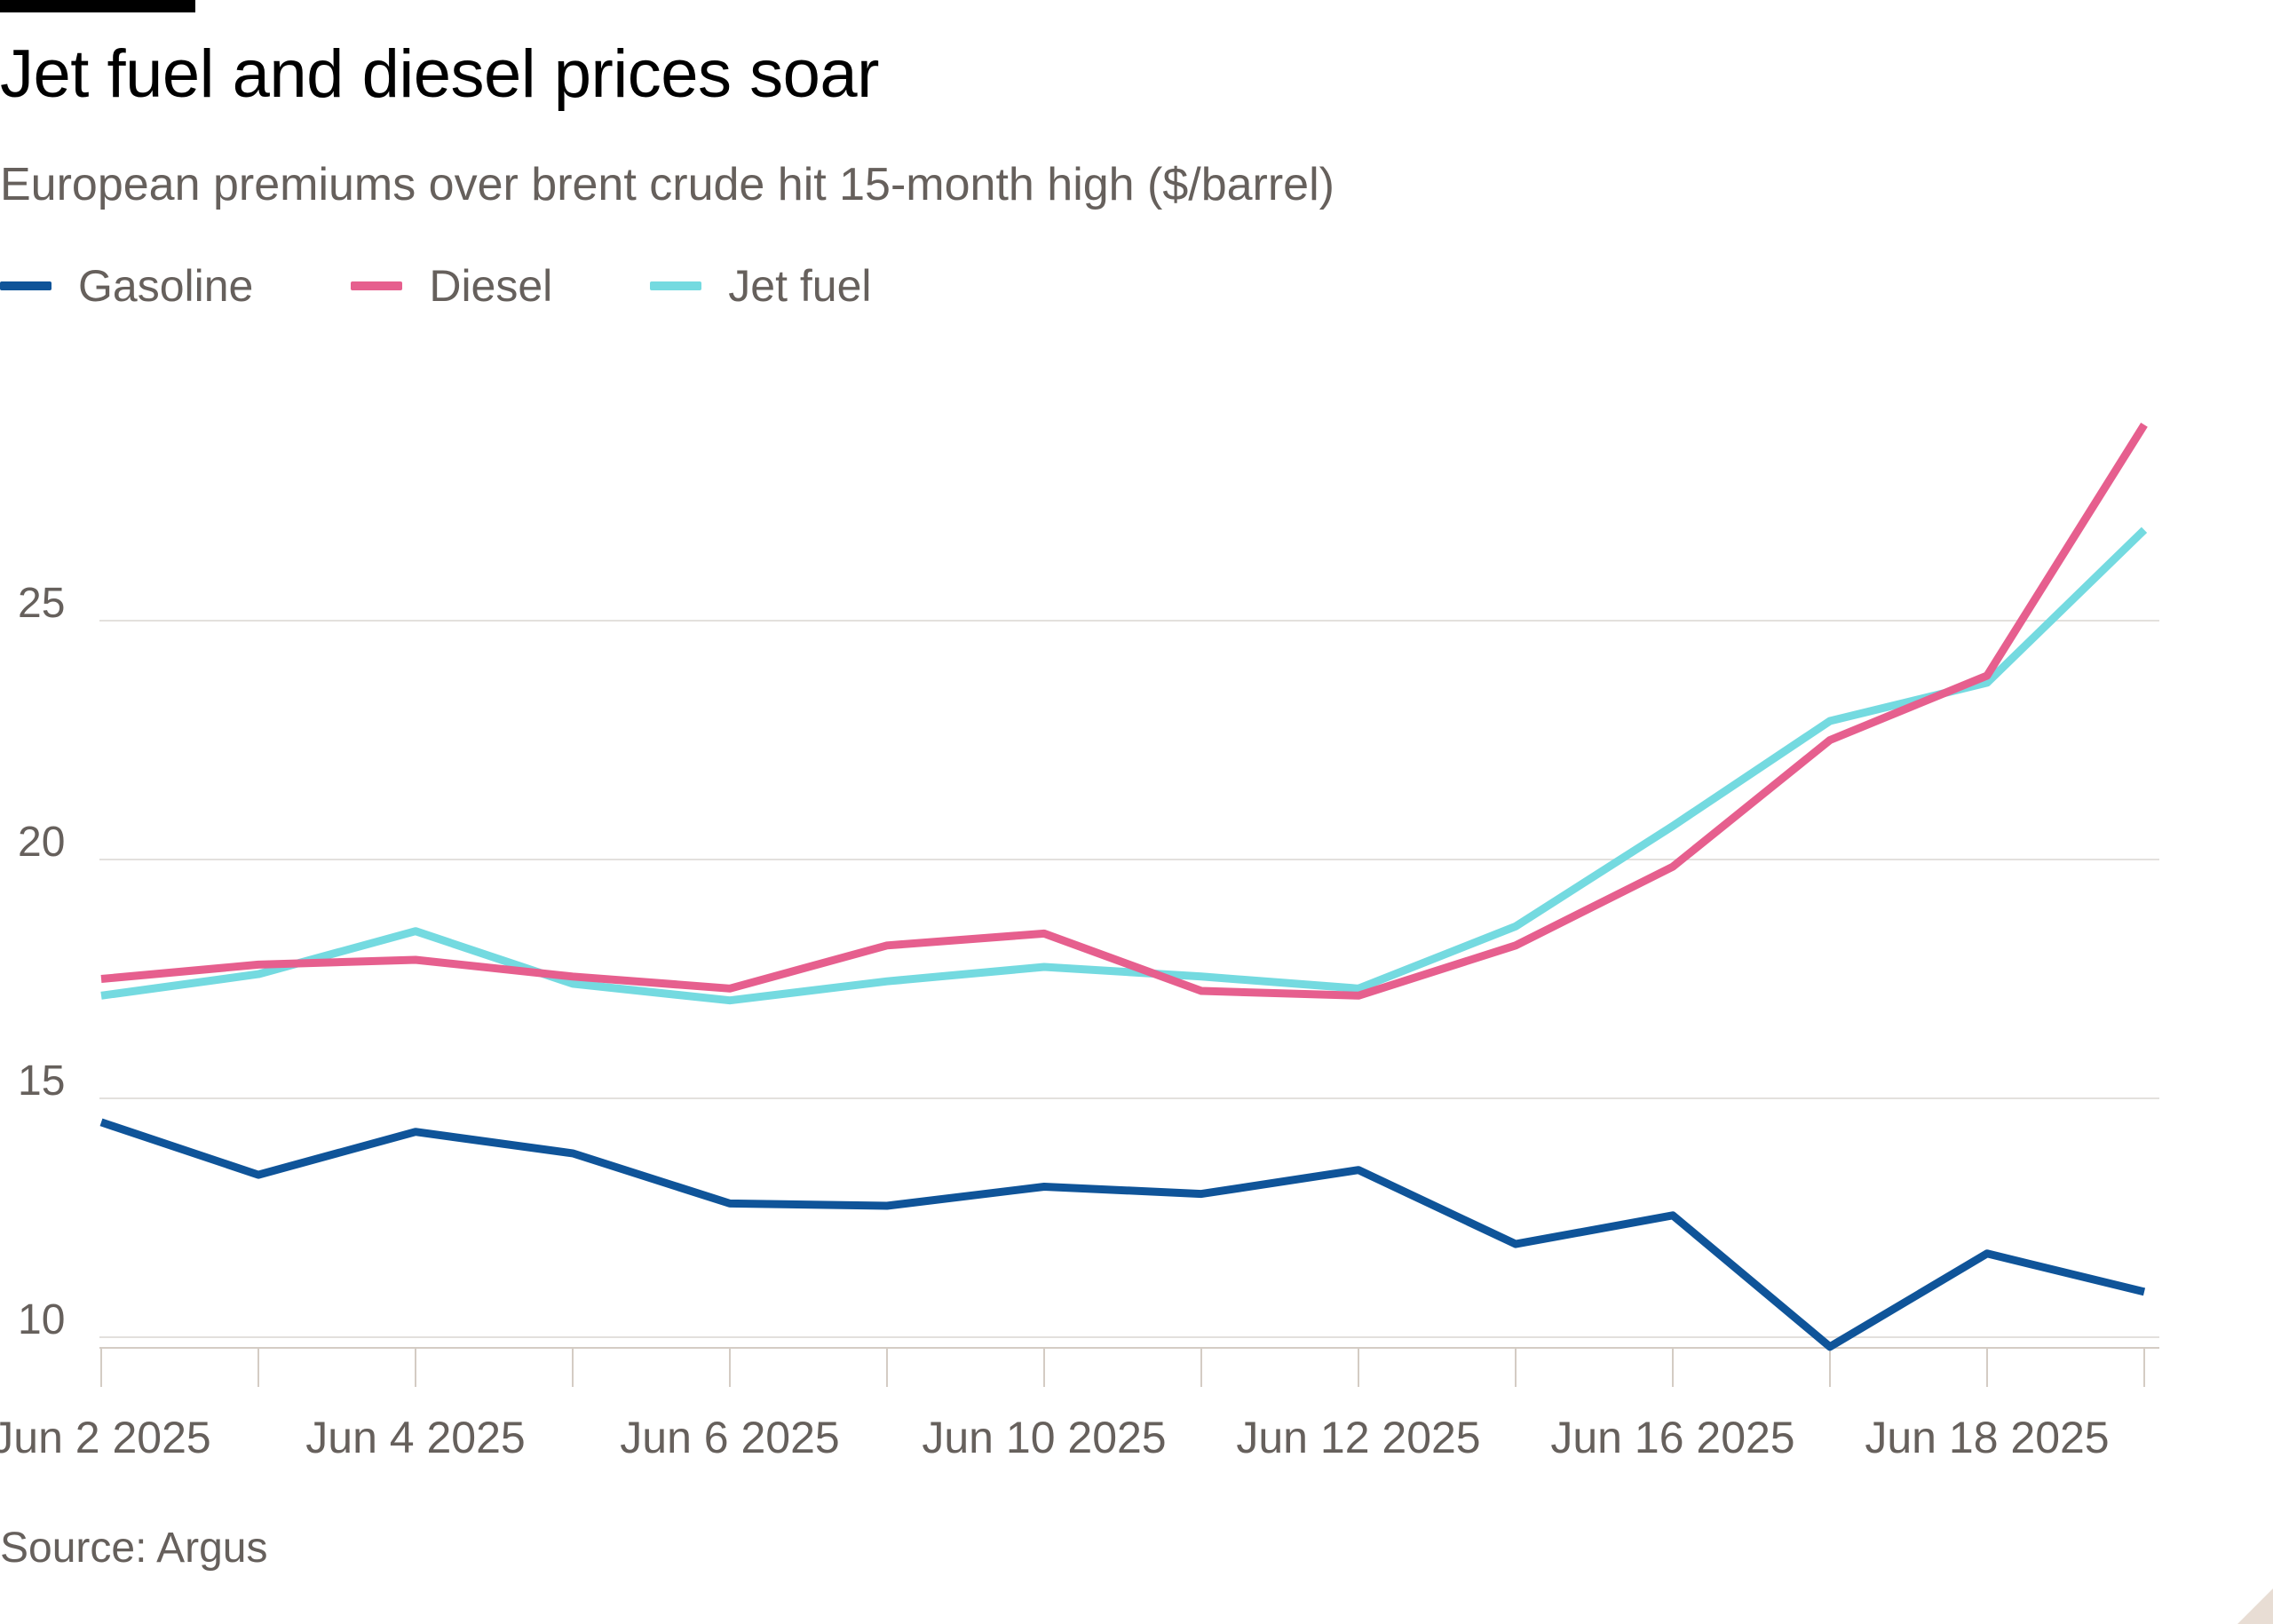  What do you see at coordinates (1358, 1437) in the screenshot?
I see `x-tick-label: Jun 12 2025` at bounding box center [1358, 1437].